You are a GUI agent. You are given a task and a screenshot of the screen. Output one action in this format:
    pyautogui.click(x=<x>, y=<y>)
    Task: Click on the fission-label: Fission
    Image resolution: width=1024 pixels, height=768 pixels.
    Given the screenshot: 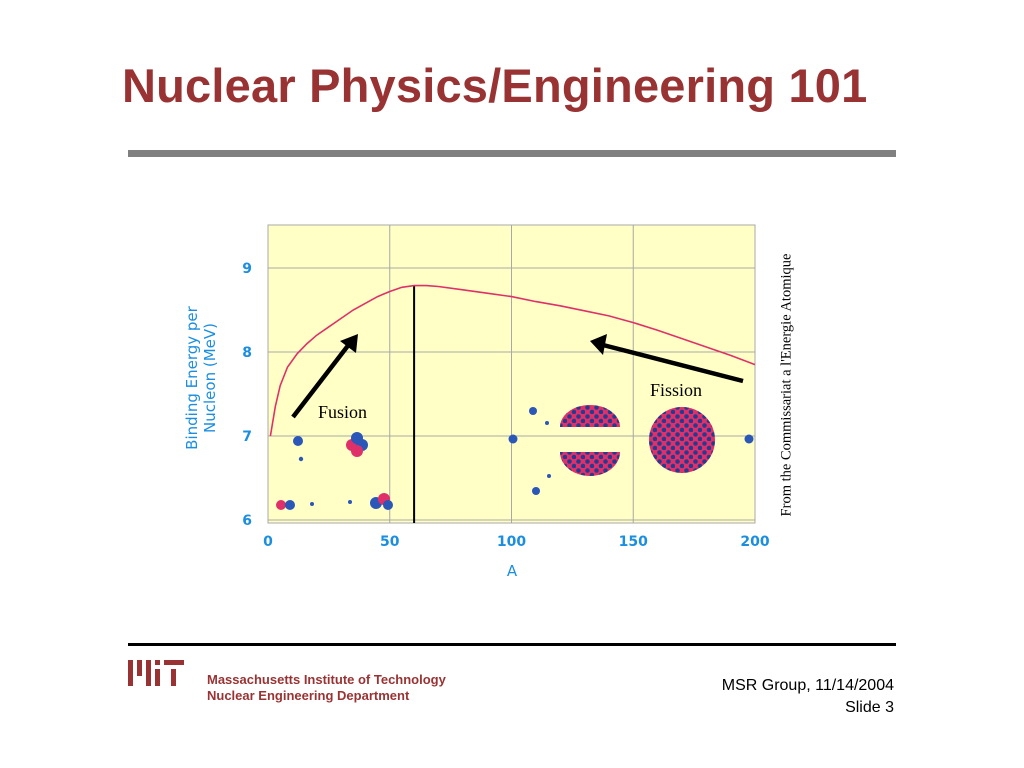 What is the action you would take?
    pyautogui.click(x=676, y=390)
    